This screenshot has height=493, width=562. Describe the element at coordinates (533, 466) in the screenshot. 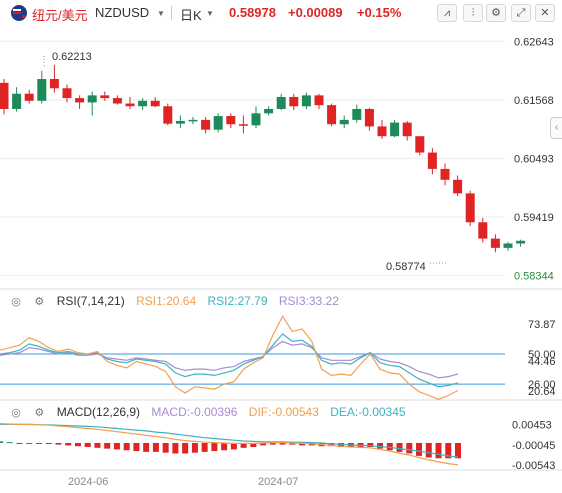

I see `macd-tick-label: -0.00543` at that location.